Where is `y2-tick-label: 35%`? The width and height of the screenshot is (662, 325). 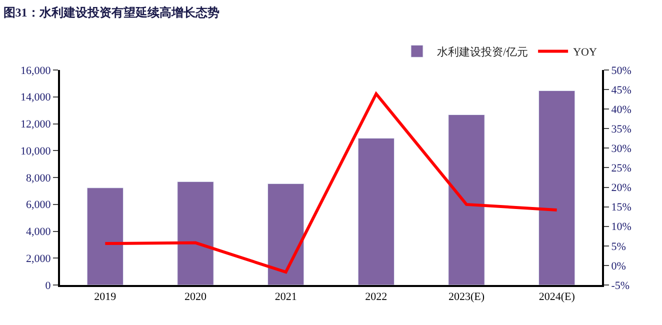
y2-tick-label: 35% is located at coordinates (621, 129).